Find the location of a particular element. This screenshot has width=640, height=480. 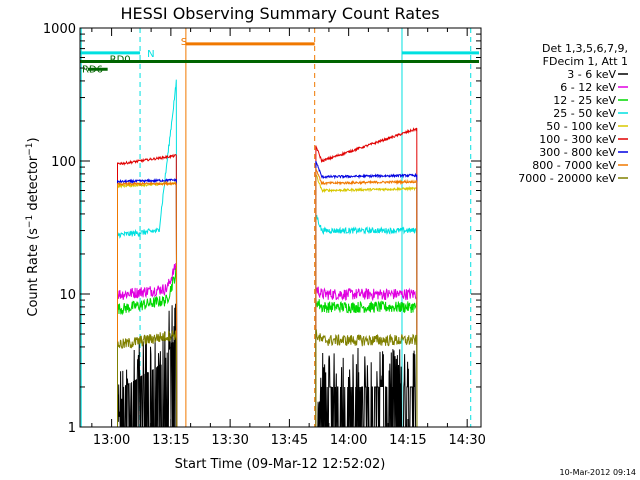

y-tick-label: 10 is located at coordinates (67, 295).